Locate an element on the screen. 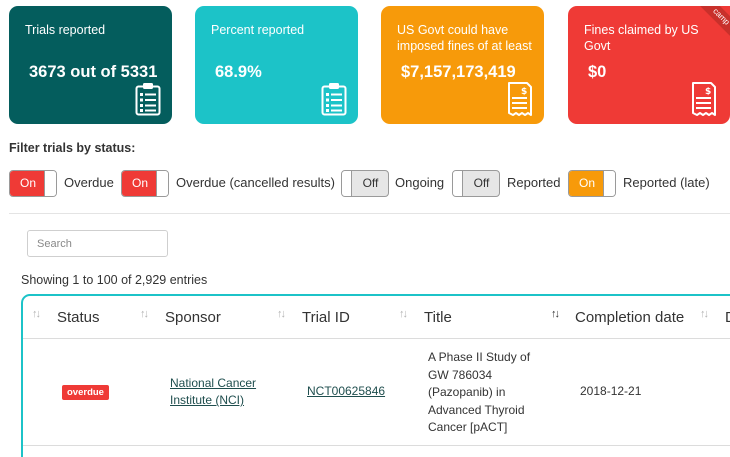 The image size is (730, 457). trial-id-link: NCT00625846 is located at coordinates (346, 391).